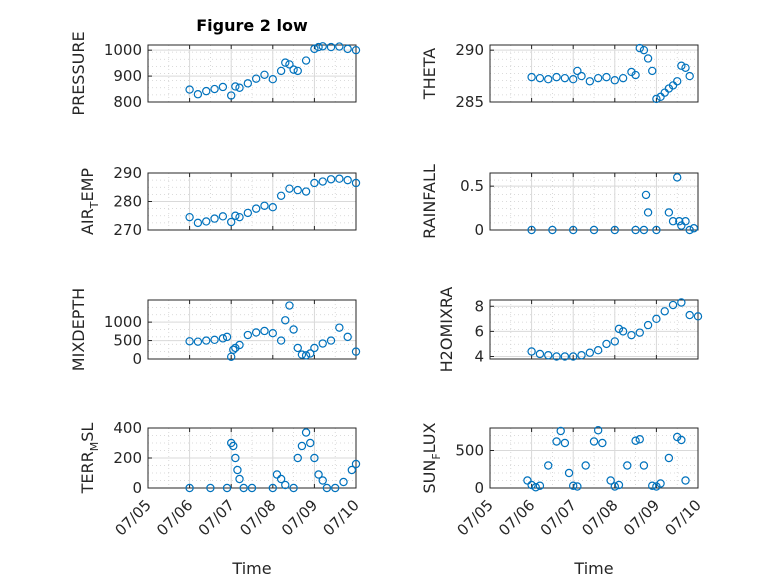 This screenshot has height=583, width=778. What do you see at coordinates (594, 458) in the screenshot?
I see `axes-box` at bounding box center [594, 458].